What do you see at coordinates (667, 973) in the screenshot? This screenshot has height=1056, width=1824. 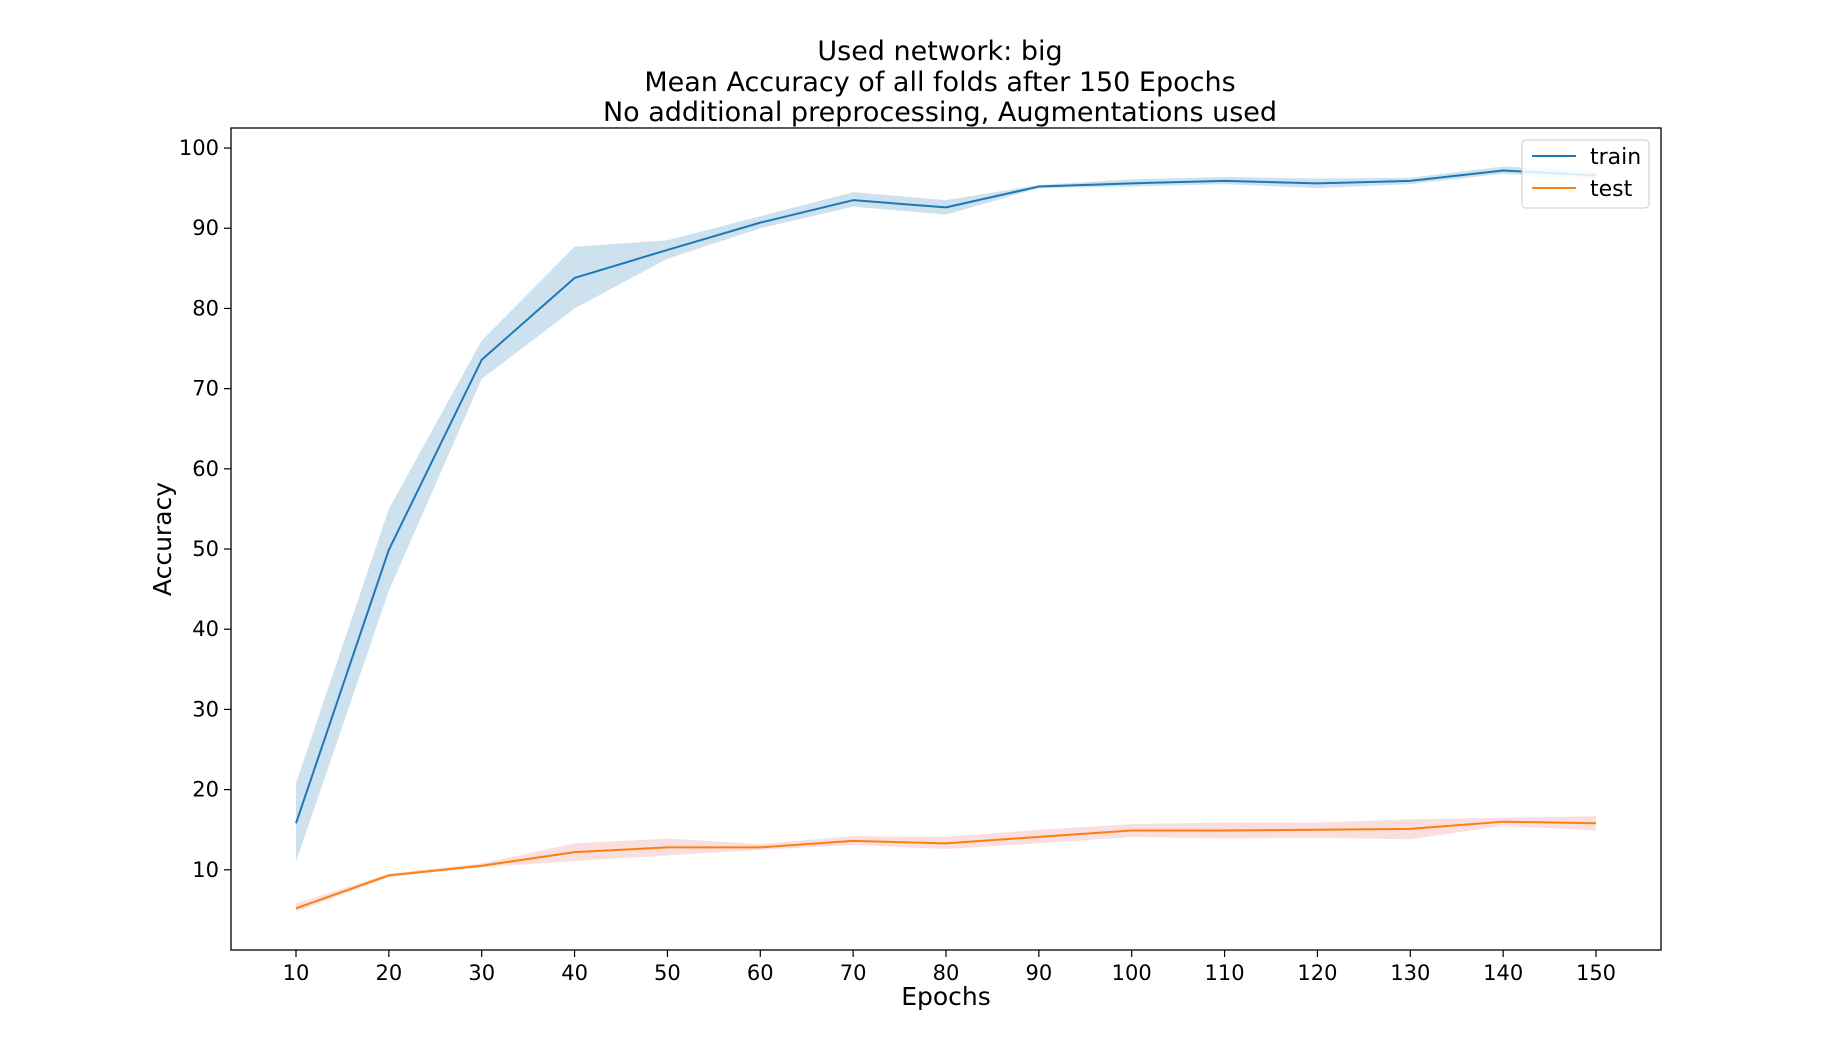 I see `x-tick-label: 50` at bounding box center [667, 973].